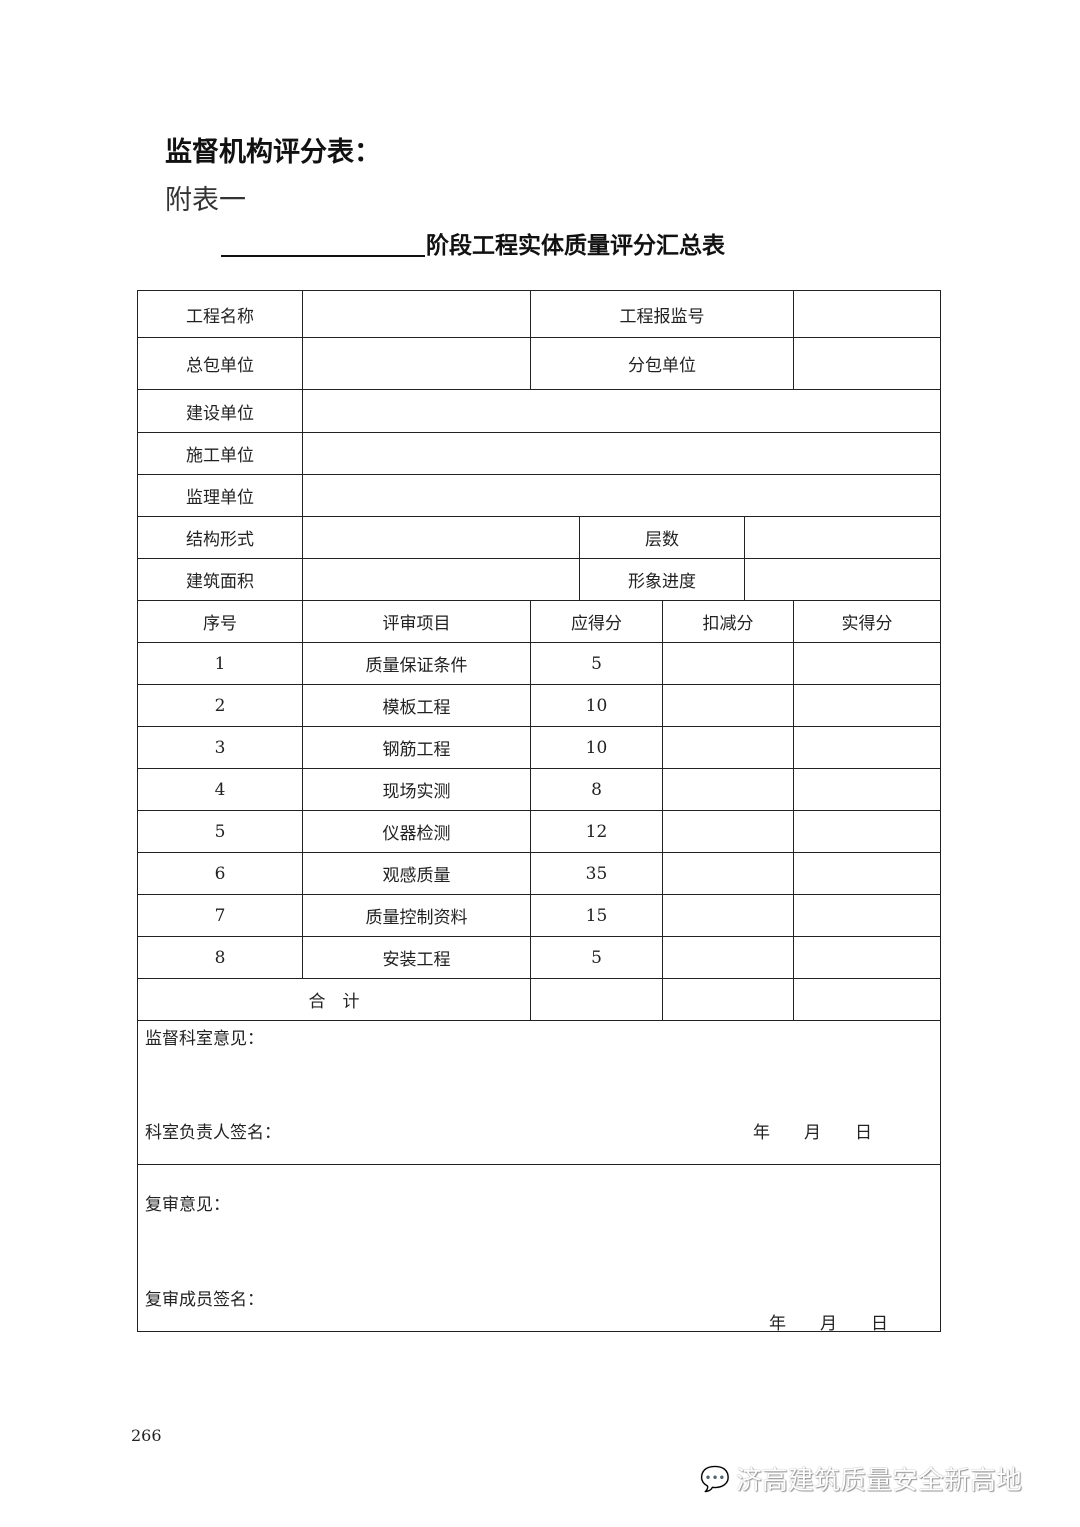  I want to click on label-structure: 结构形式, so click(220, 537).